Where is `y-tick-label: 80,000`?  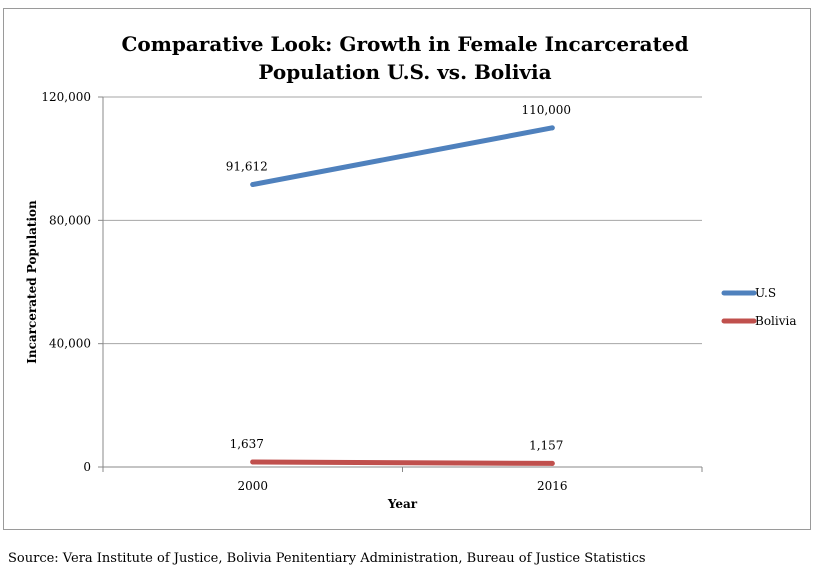
y-tick-label: 80,000 is located at coordinates (70, 220).